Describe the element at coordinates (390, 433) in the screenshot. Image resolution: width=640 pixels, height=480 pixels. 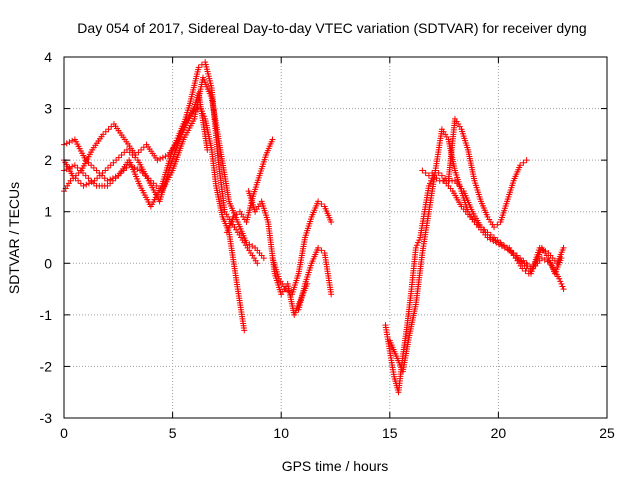
I see `x-tick-label: 15` at that location.